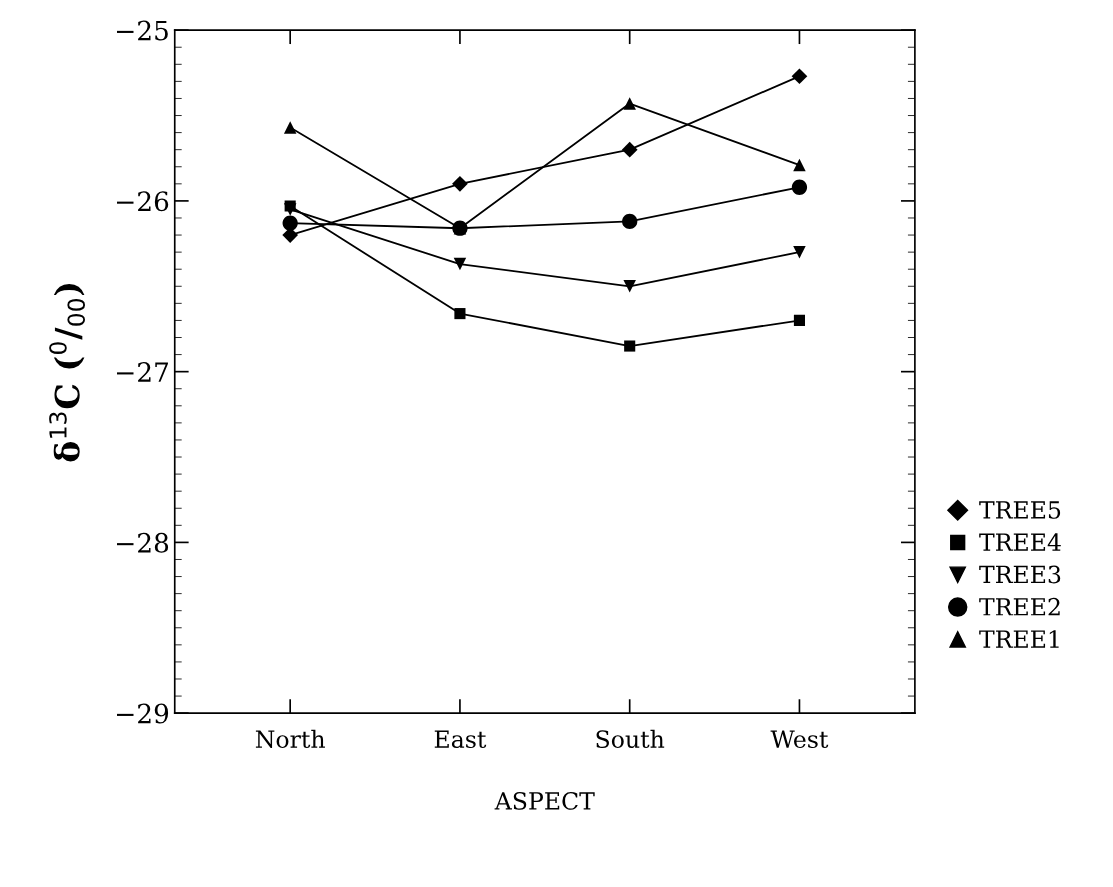 This screenshot has width=1113, height=887. I want to click on legend-label: TREE2, so click(1019, 606).